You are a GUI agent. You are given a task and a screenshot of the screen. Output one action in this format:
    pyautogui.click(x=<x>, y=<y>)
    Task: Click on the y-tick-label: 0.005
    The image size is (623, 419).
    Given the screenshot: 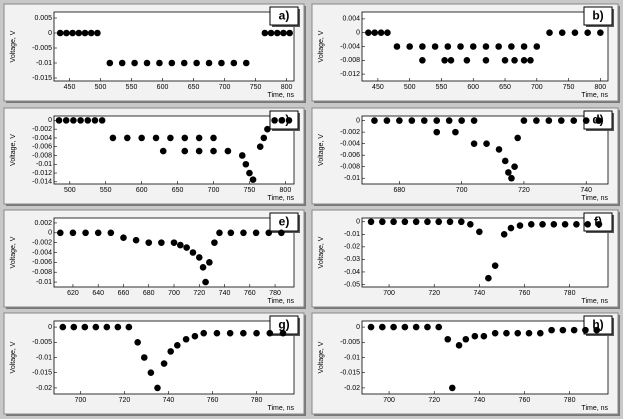 What is the action you would take?
    pyautogui.click(x=43, y=18)
    